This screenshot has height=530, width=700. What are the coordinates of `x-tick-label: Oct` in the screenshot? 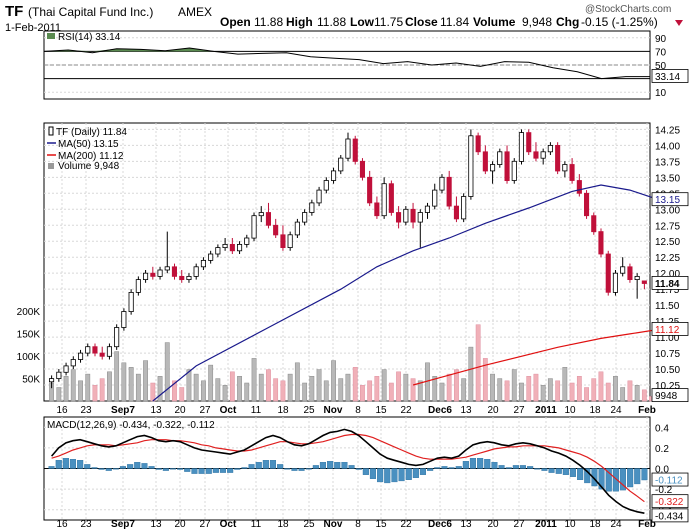 It's located at (228, 410).